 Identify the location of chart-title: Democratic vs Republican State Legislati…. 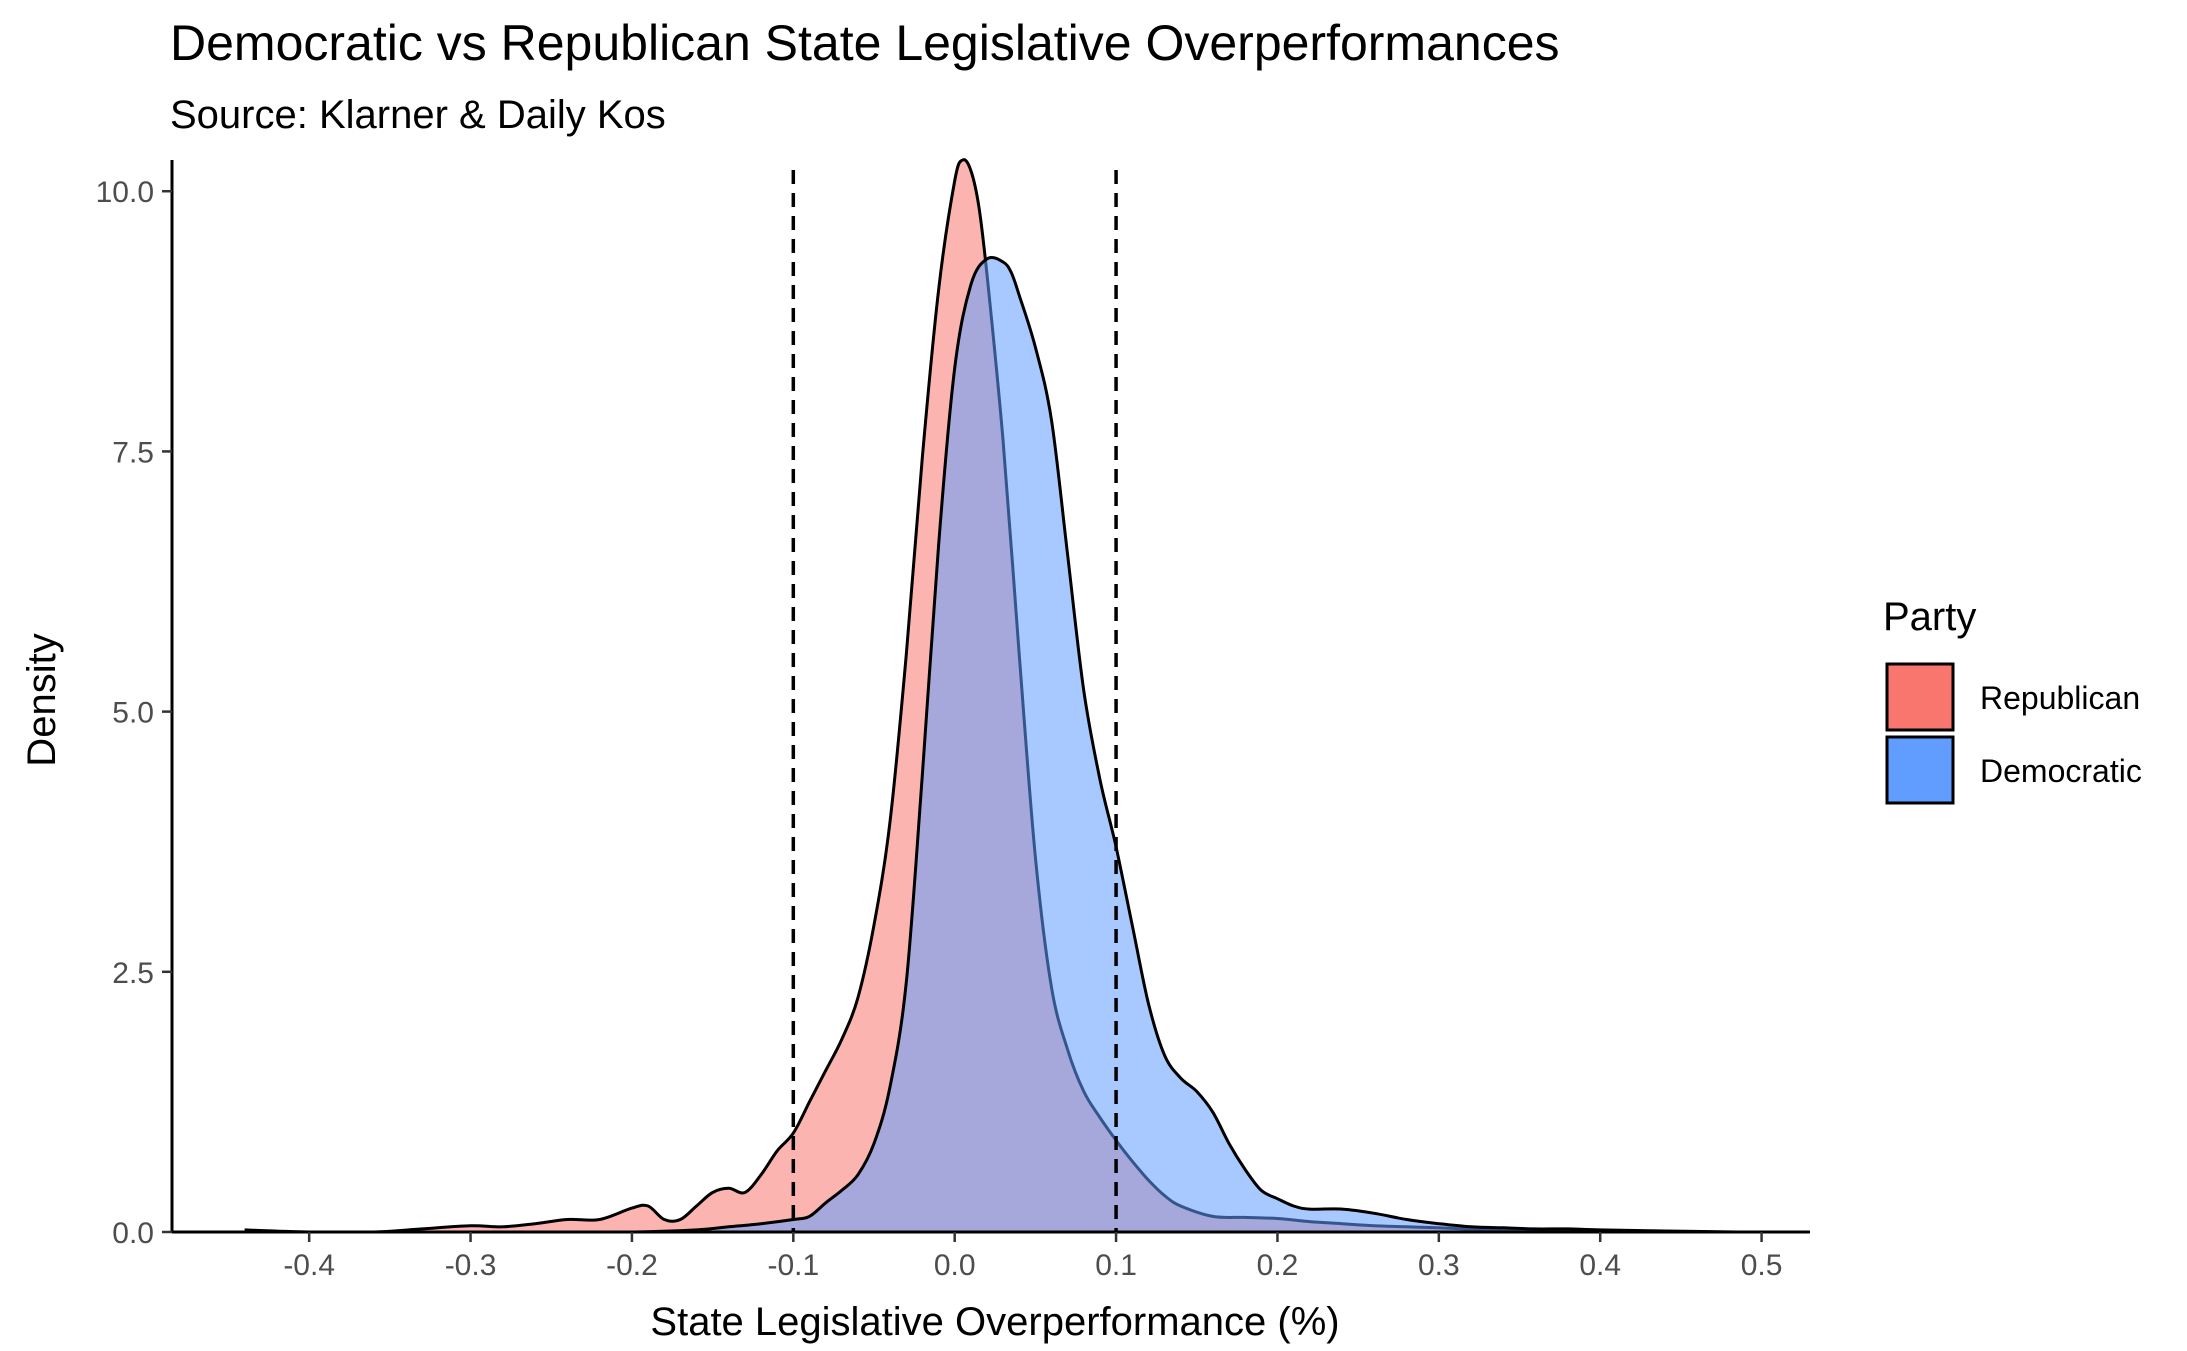
(865, 43).